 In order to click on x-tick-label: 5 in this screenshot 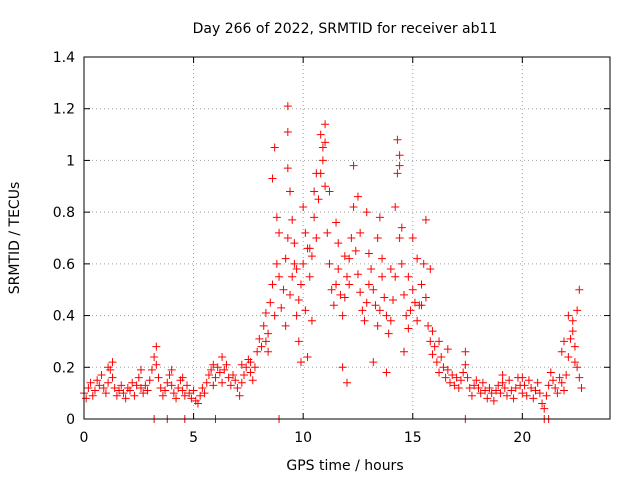, I will do `click(193, 438)`.